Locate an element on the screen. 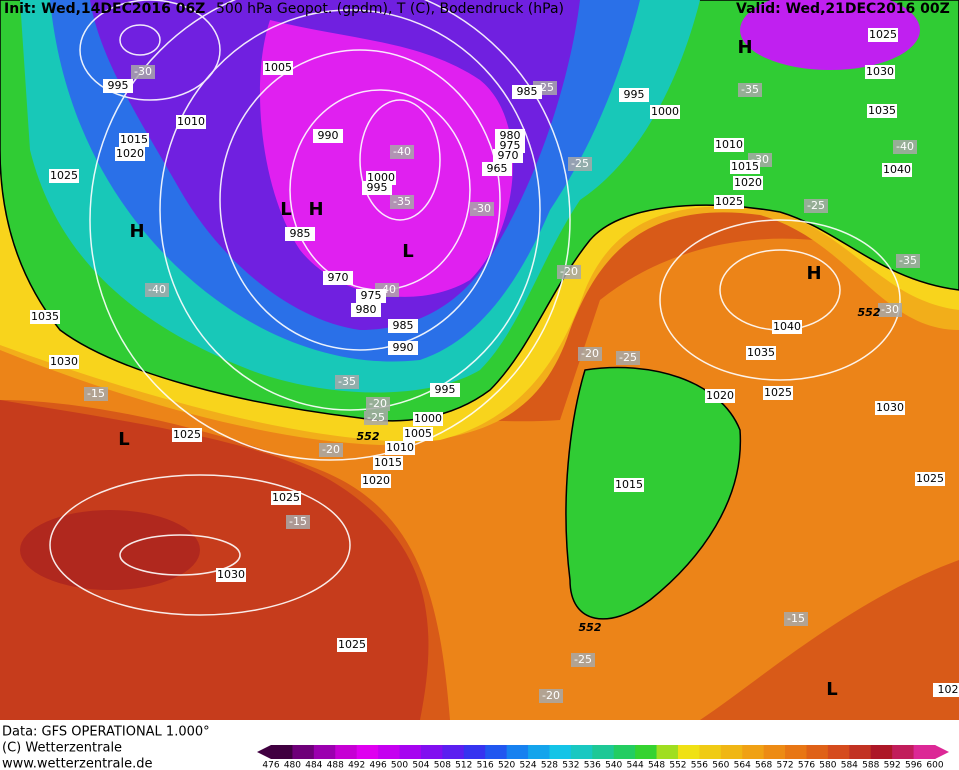  isobar-label: 1000 is located at coordinates (428, 418).